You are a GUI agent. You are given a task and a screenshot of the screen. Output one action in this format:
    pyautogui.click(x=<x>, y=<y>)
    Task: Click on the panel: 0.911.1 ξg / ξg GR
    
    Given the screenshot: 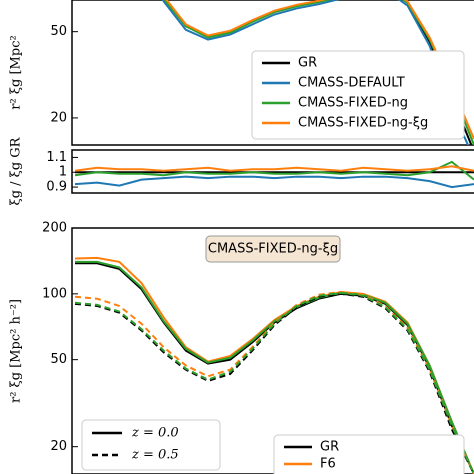 What is the action you would take?
    pyautogui.click(x=241, y=170)
    